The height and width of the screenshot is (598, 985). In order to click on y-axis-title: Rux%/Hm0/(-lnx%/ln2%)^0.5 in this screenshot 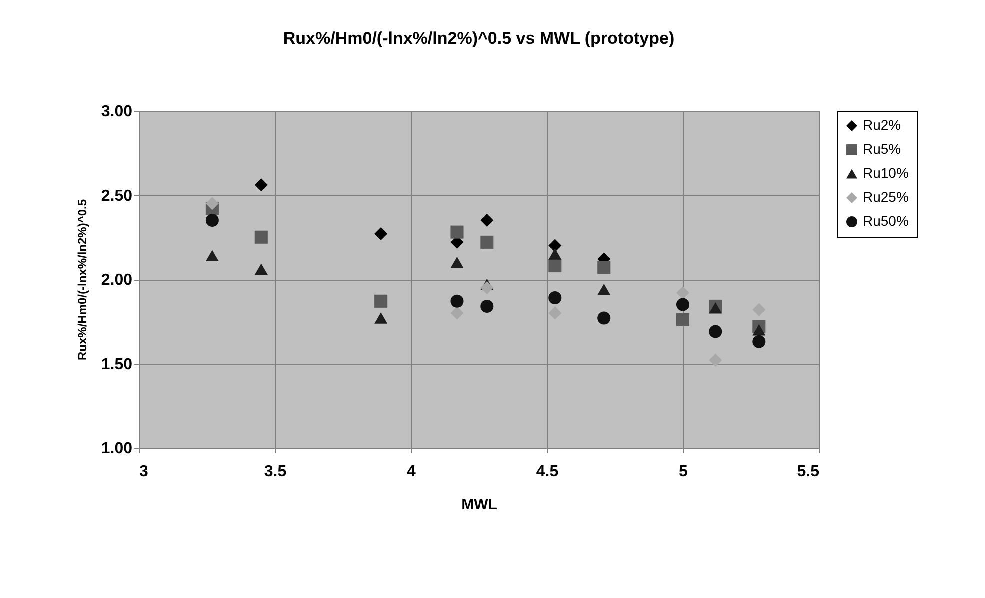, I will do `click(82, 280)`.